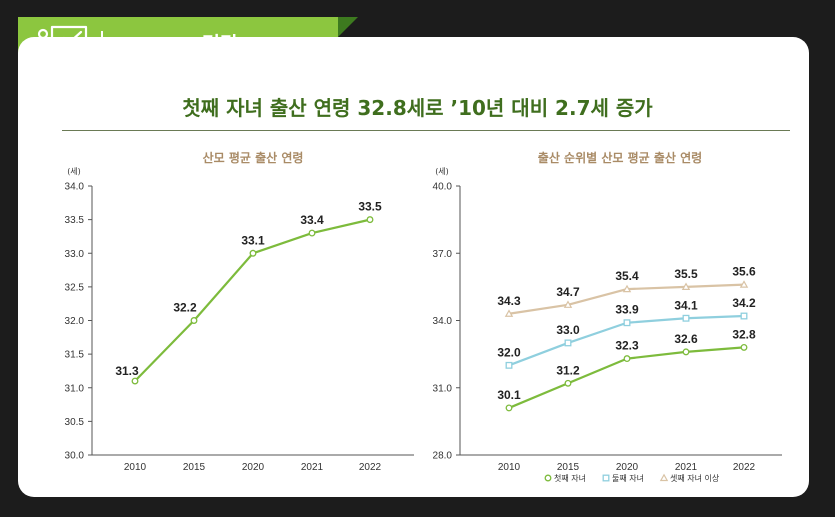  What do you see at coordinates (695, 478) in the screenshot?
I see `legend-label: 셋째 자녀 이상` at bounding box center [695, 478].